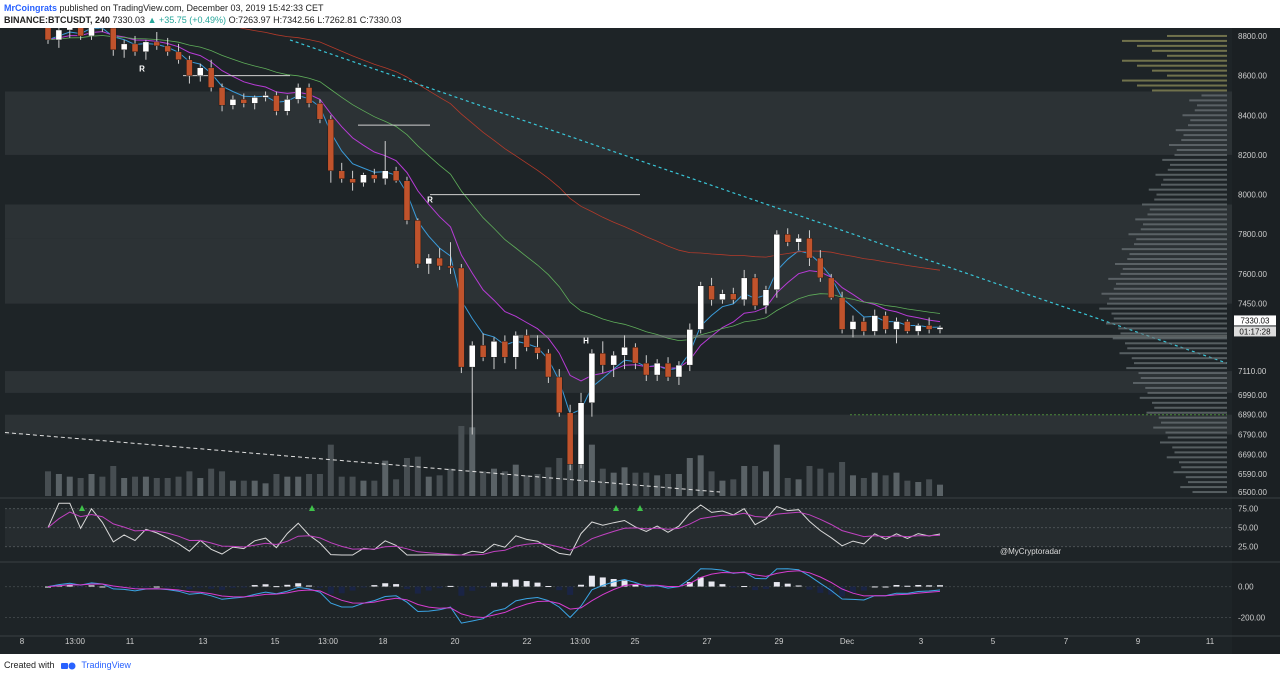  I want to click on price-tick-label: 8000.00, so click(1252, 195).